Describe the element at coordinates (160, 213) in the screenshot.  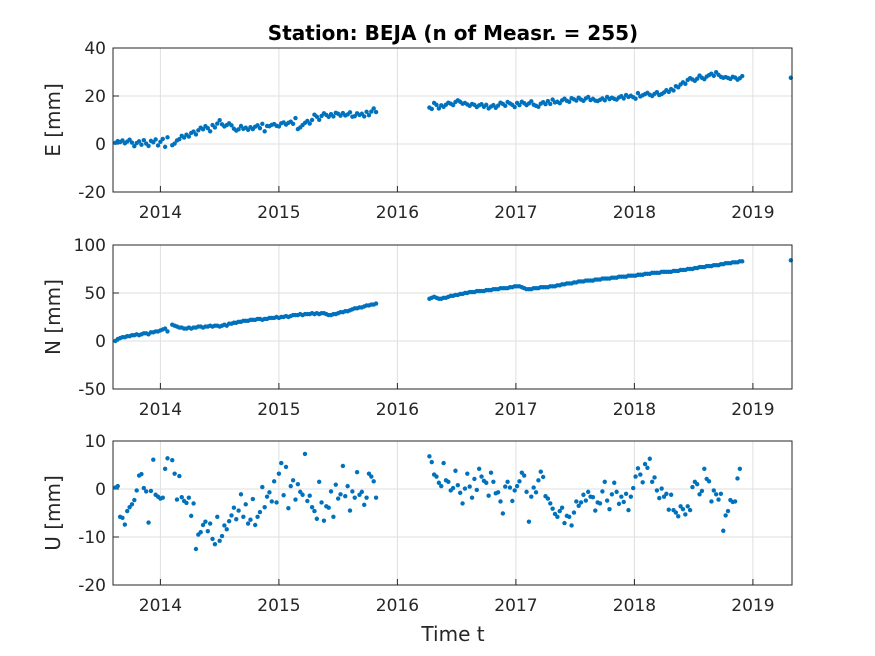
I see `east-x-tick-label: 2014` at that location.